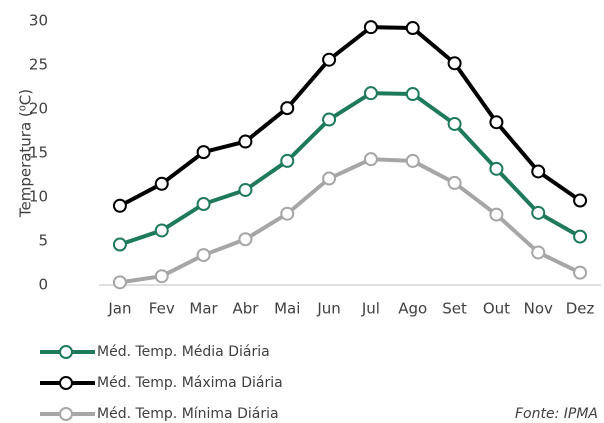 Image resolution: width=604 pixels, height=423 pixels. I want to click on y-tick-label: 25, so click(38, 65).